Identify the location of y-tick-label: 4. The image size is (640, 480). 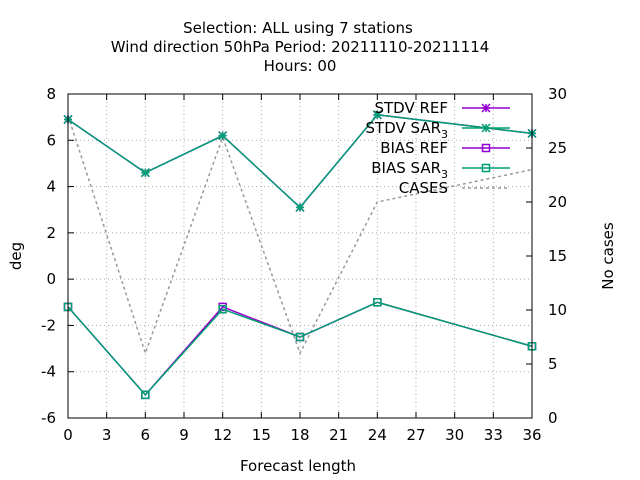
(51, 187).